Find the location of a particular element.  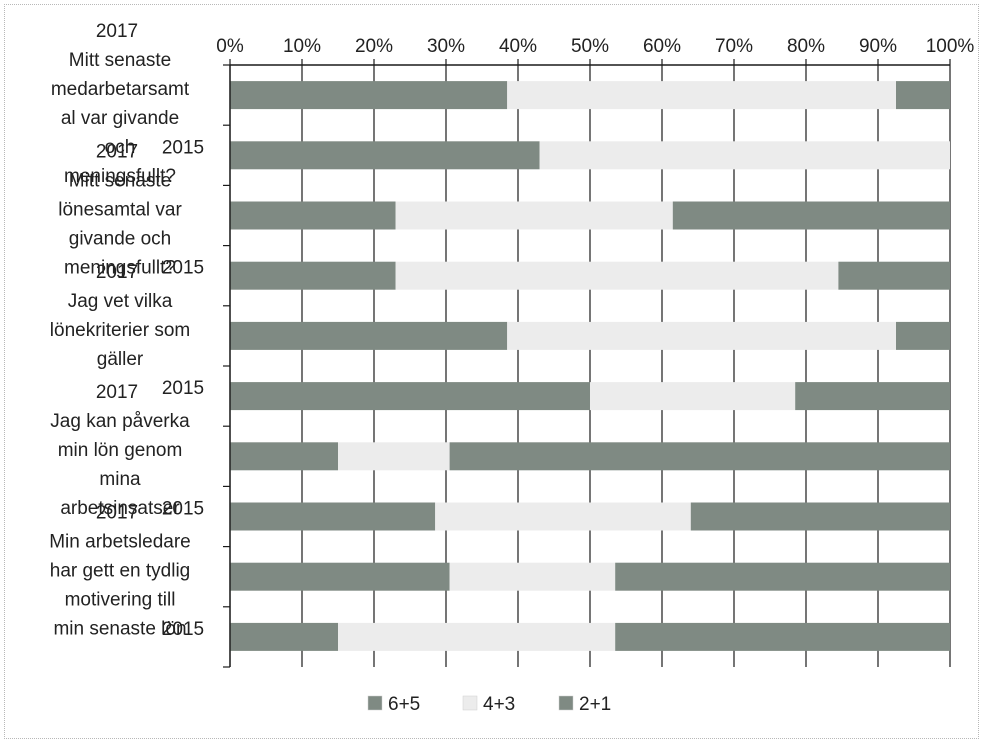

x-tick-label: 50% is located at coordinates (590, 46).